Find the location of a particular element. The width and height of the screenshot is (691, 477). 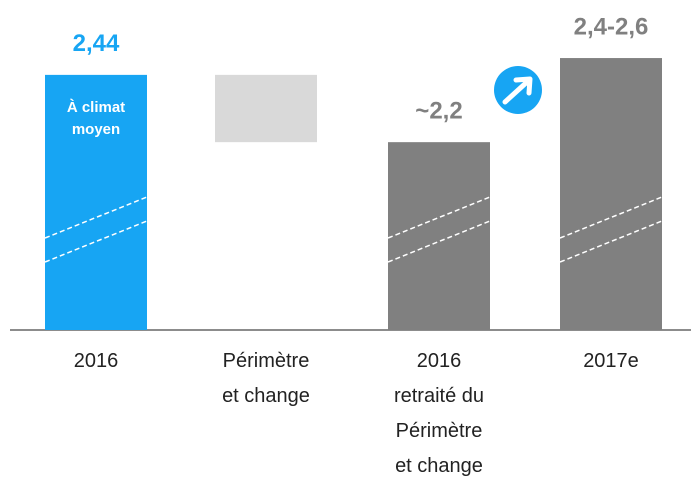

value-label: 2,4-2,6 is located at coordinates (611, 26).